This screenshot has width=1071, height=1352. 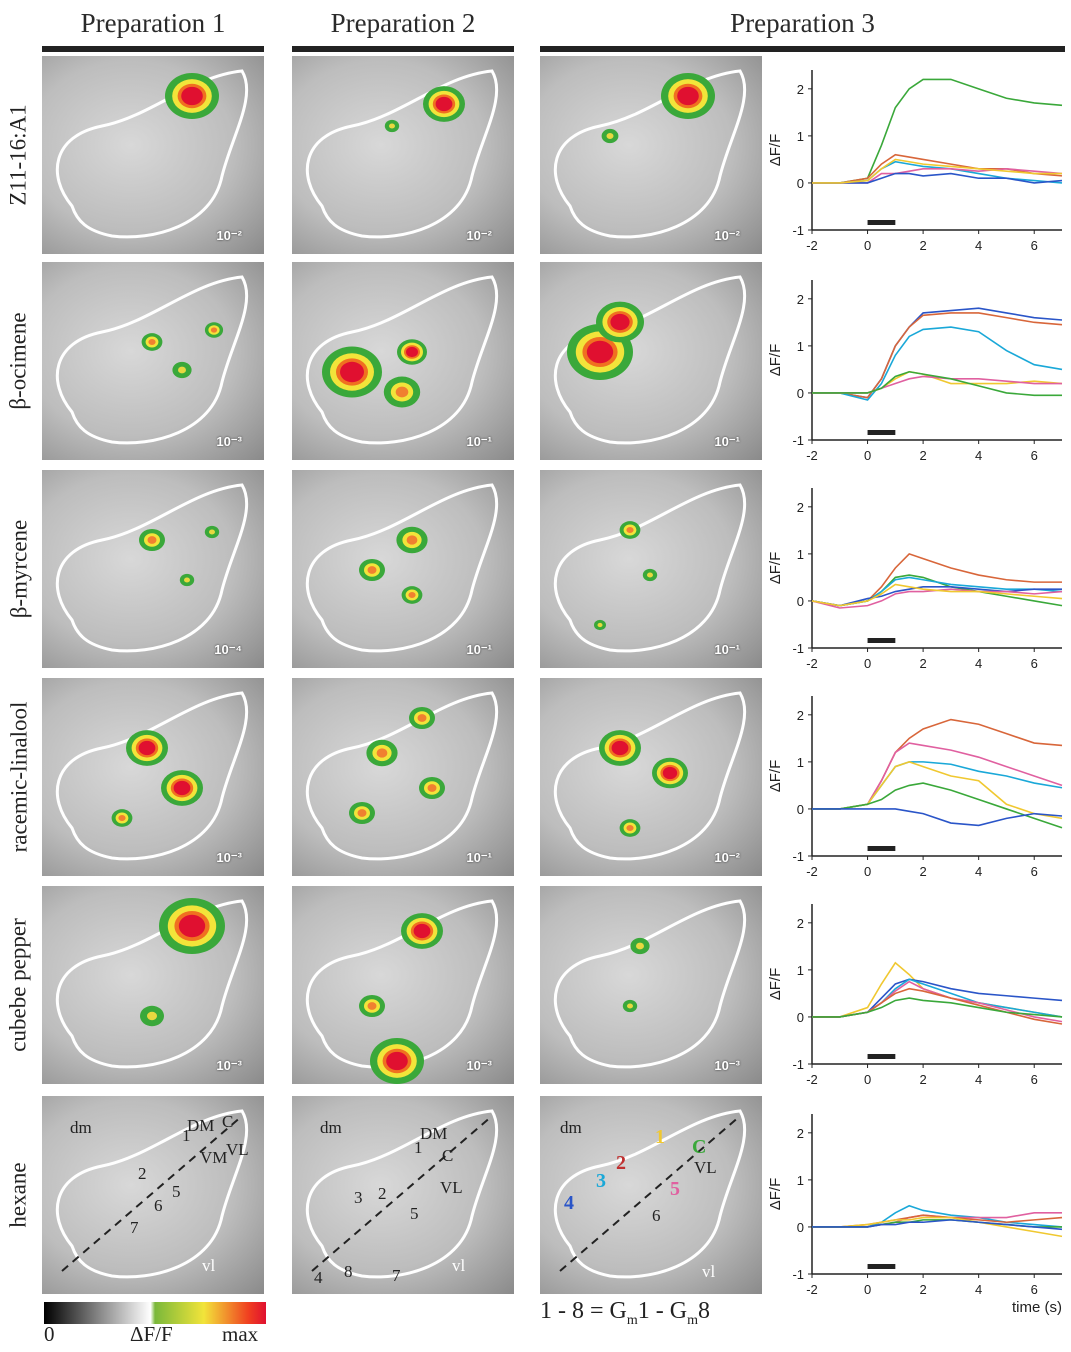 What do you see at coordinates (240, 1334) in the screenshot?
I see `colorbar-max-label: max` at bounding box center [240, 1334].